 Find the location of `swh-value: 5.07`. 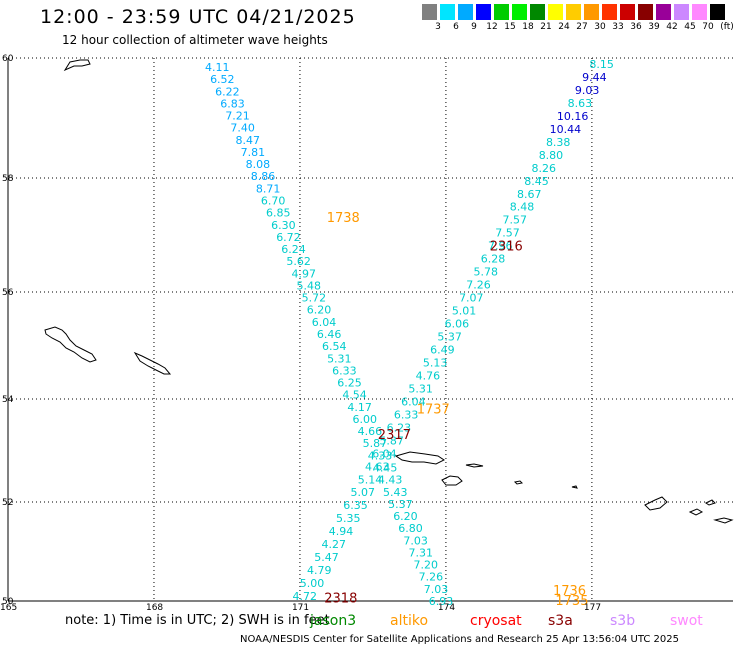

swh-value: 5.07 is located at coordinates (362, 492).